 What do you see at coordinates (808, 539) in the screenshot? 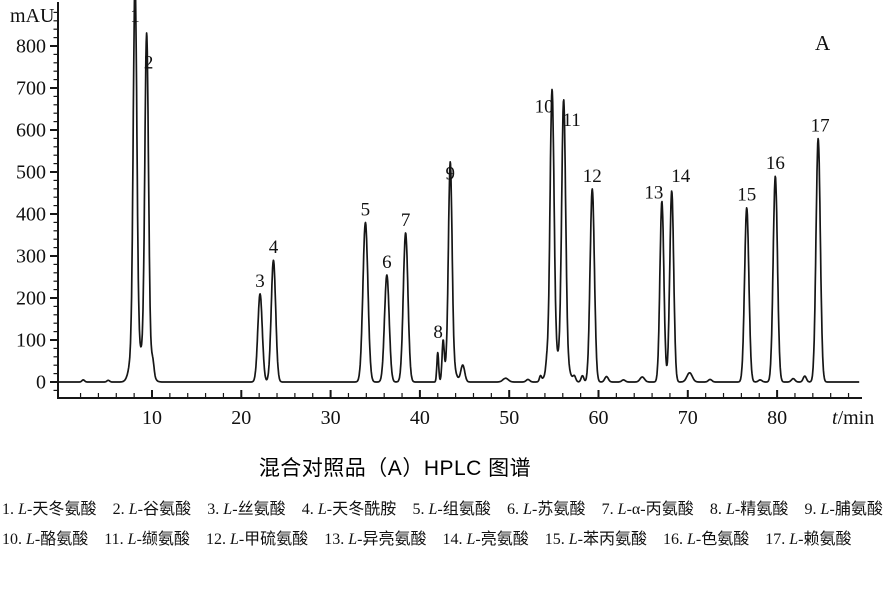
I see `legend-item-17: 17. L-赖氨酸` at bounding box center [808, 539].